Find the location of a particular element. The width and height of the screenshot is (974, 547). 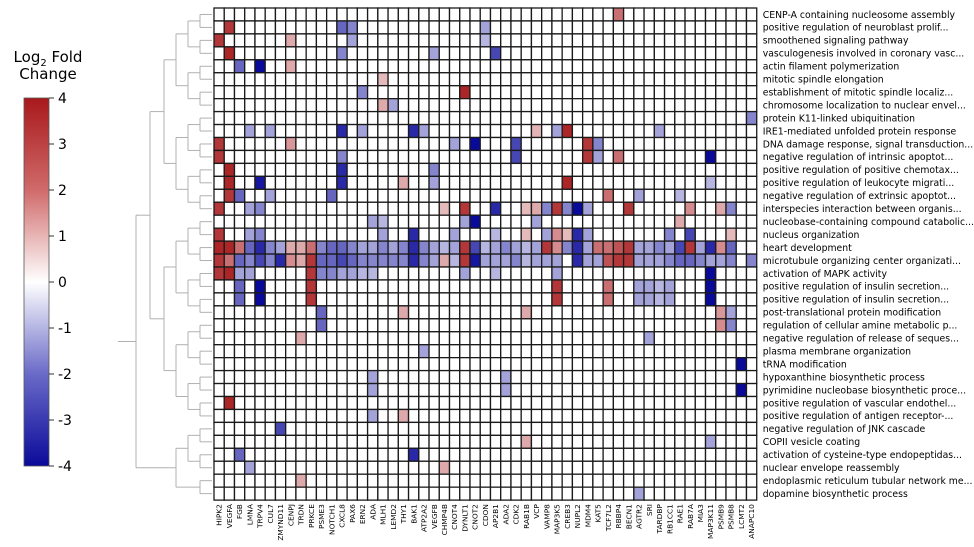

column-label-cdk2: CDK2 is located at coordinates (516, 514).